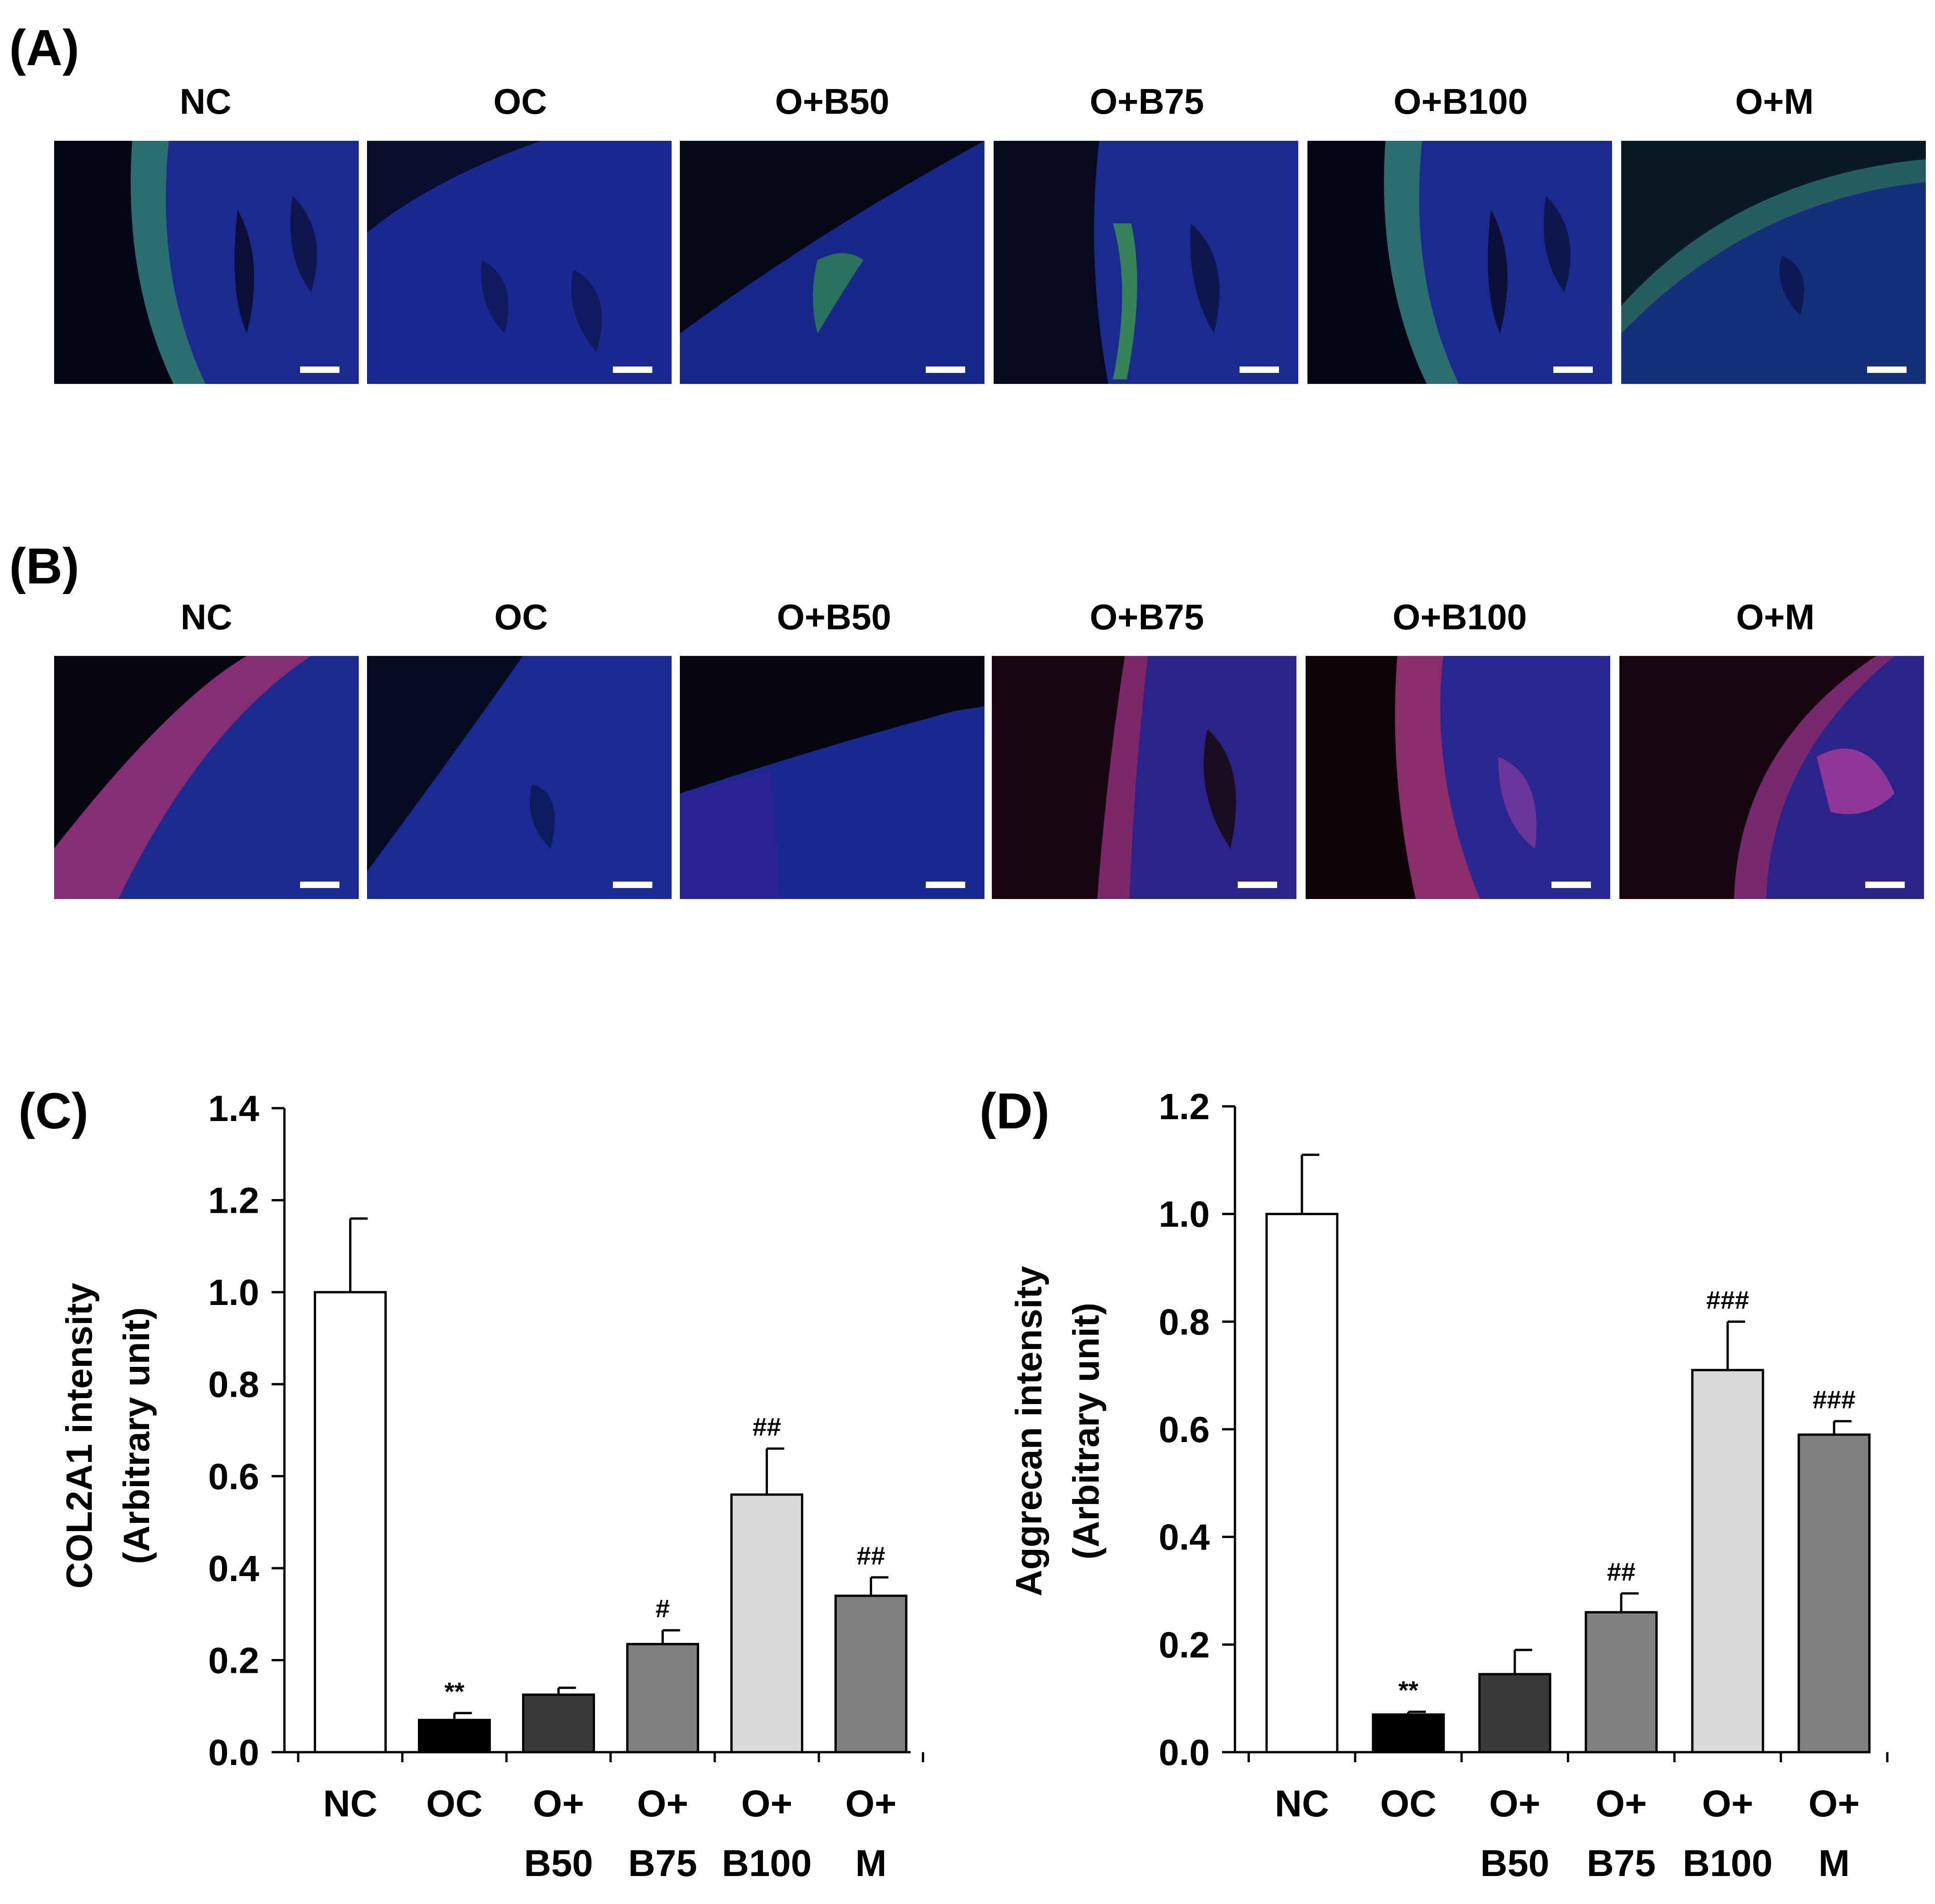  Describe the element at coordinates (1144, 777) in the screenshot. I see `micrograph-b-b75` at that location.